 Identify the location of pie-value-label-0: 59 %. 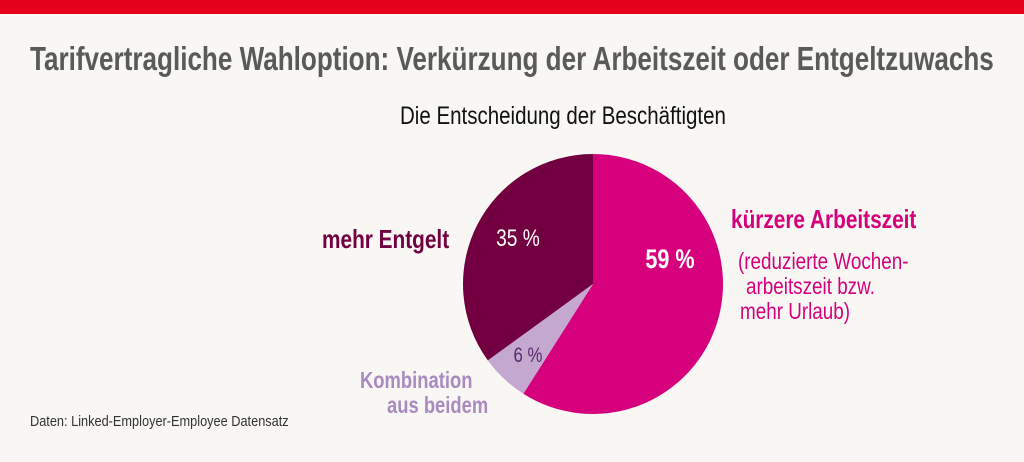
(669, 260).